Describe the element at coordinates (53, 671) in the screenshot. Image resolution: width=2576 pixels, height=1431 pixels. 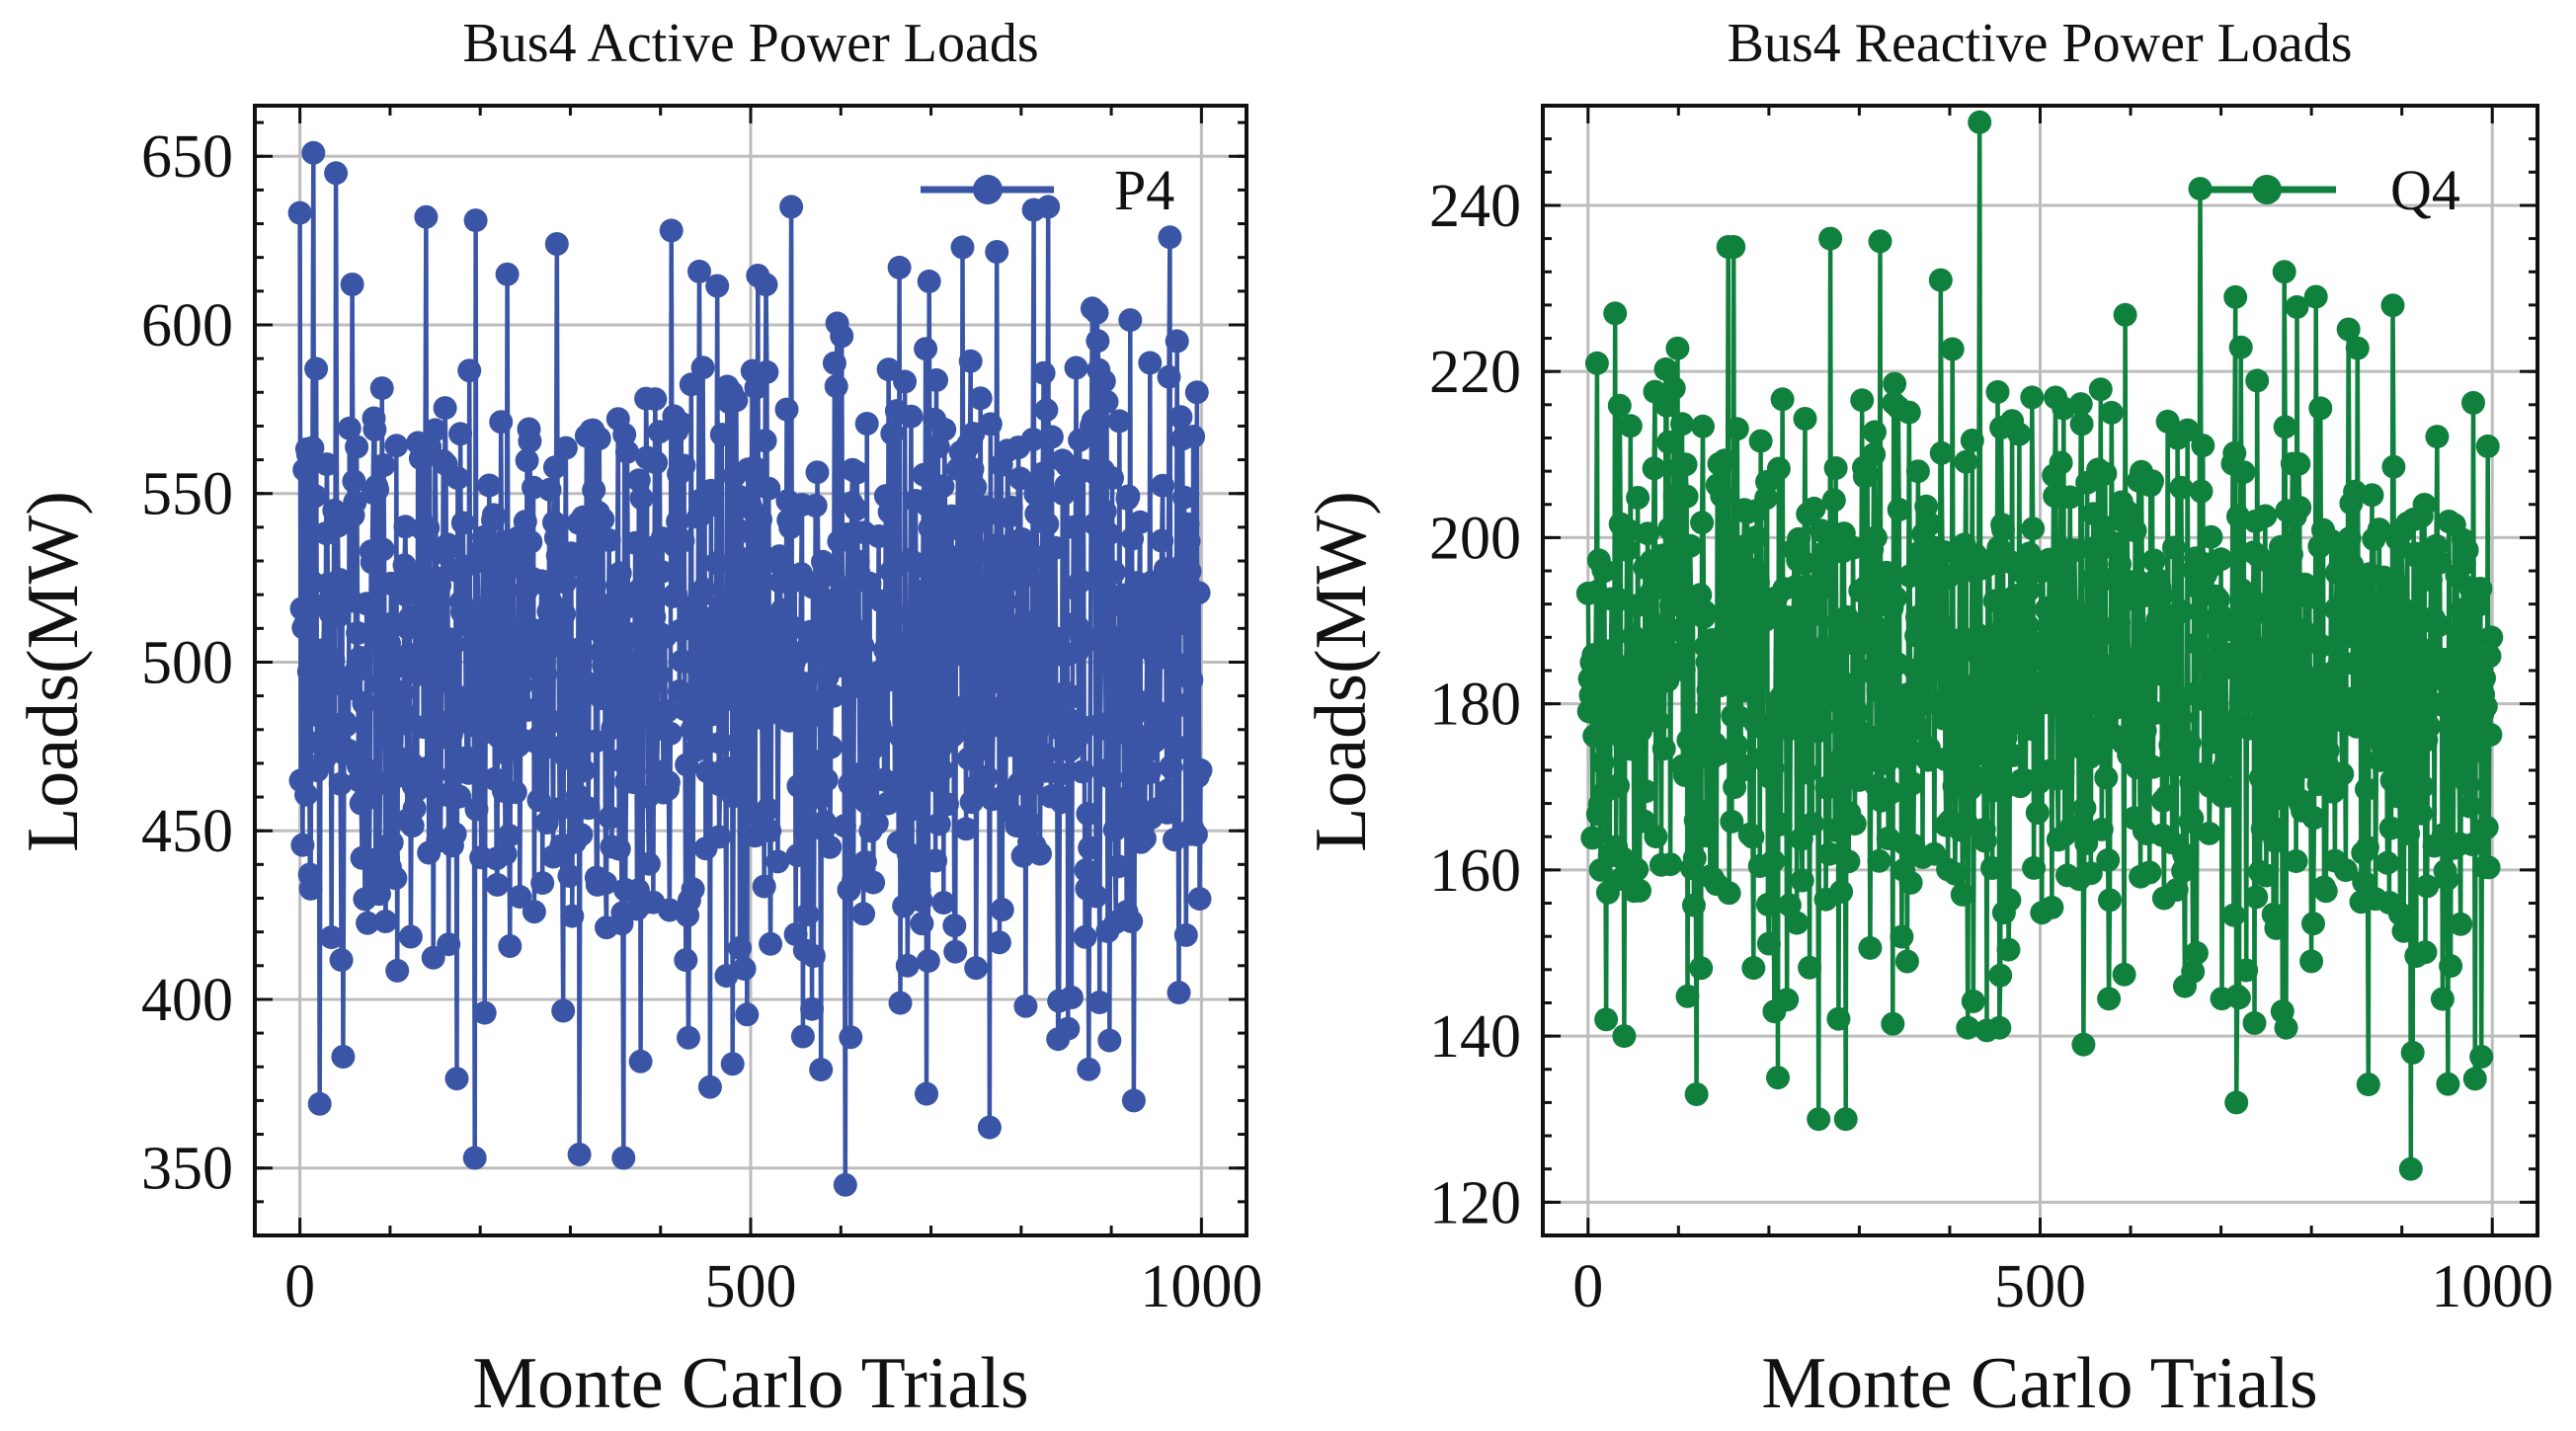
I see `active-power-ylabel: Loads(MW)` at that location.